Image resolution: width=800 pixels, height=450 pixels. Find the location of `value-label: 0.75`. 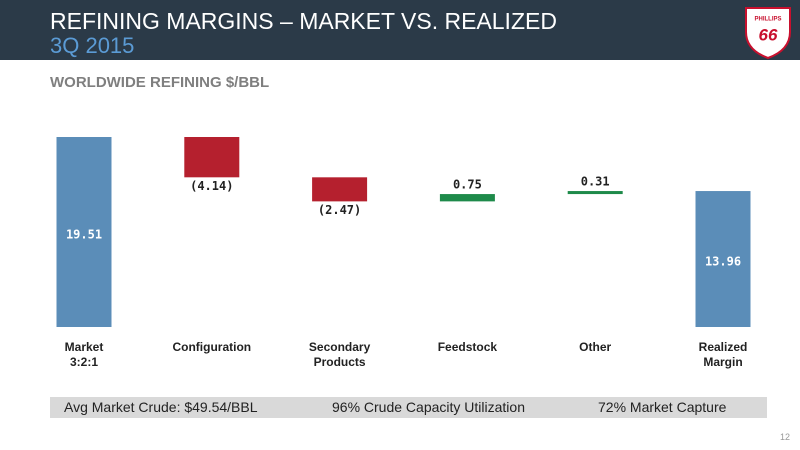

value-label: 0.75 is located at coordinates (467, 185).